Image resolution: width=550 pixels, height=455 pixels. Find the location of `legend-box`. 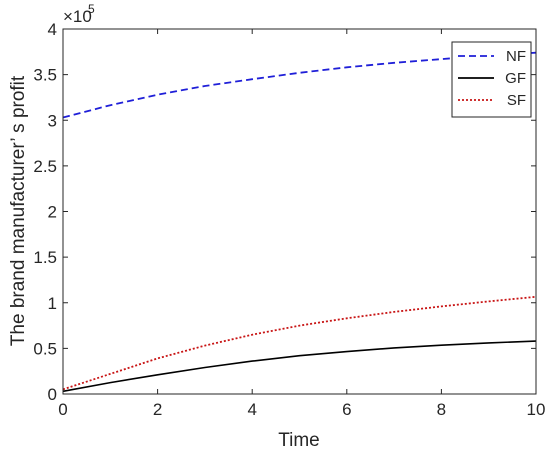

legend-box is located at coordinates (491, 79).